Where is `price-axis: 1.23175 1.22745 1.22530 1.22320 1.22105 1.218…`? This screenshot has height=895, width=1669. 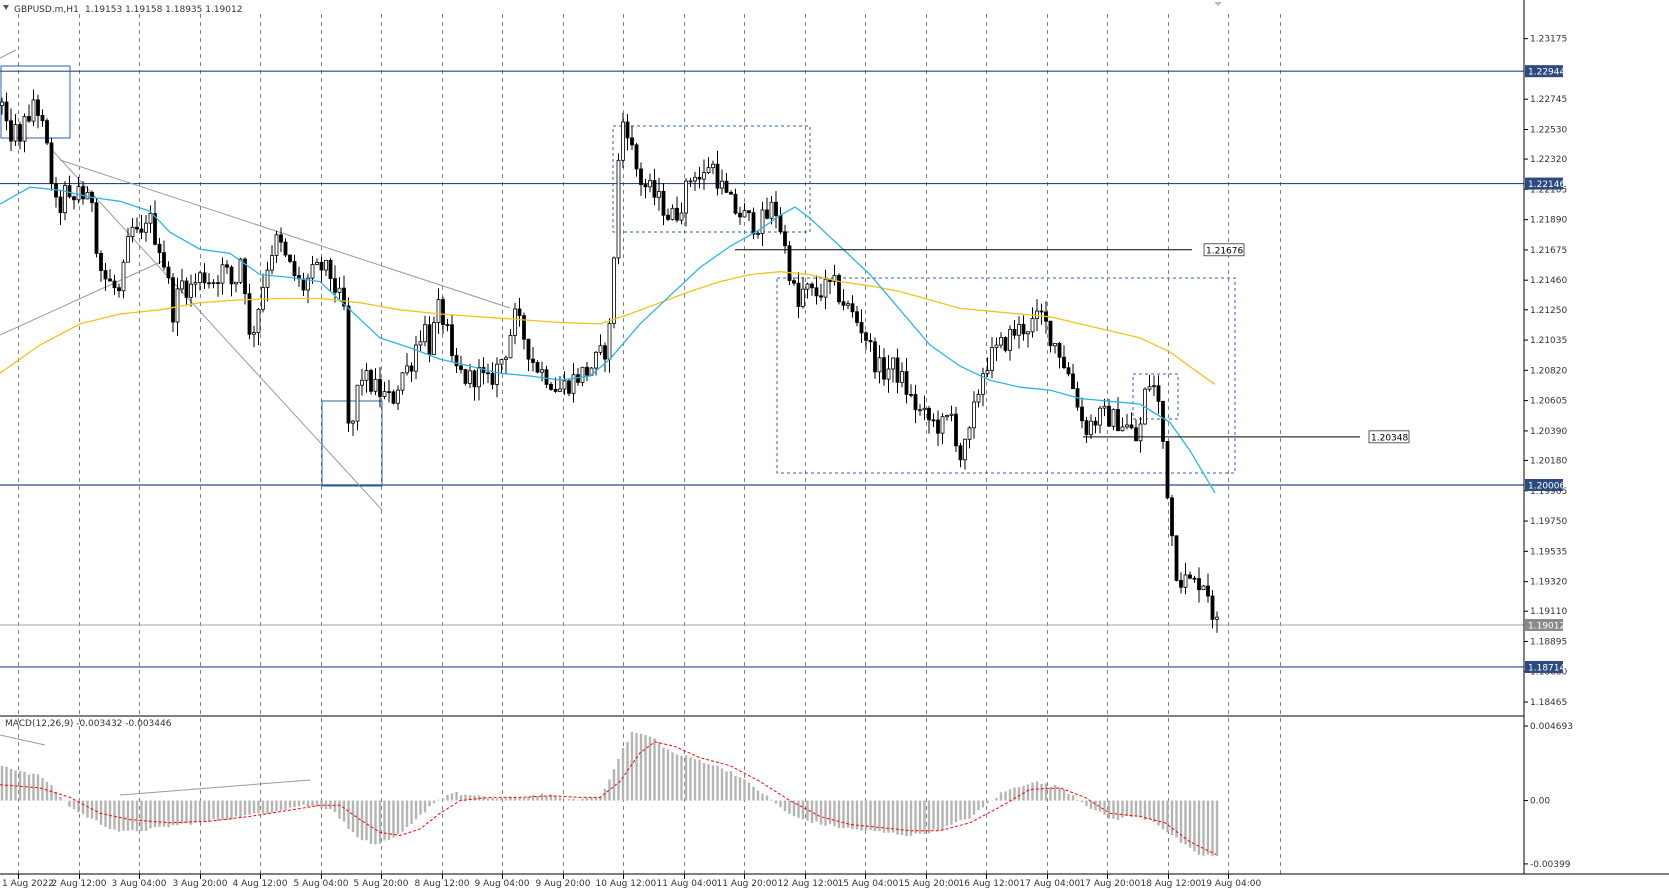
price-axis: 1.23175 1.22745 1.22530 1.22320 1.22105 1.218… is located at coordinates (1548, 452).